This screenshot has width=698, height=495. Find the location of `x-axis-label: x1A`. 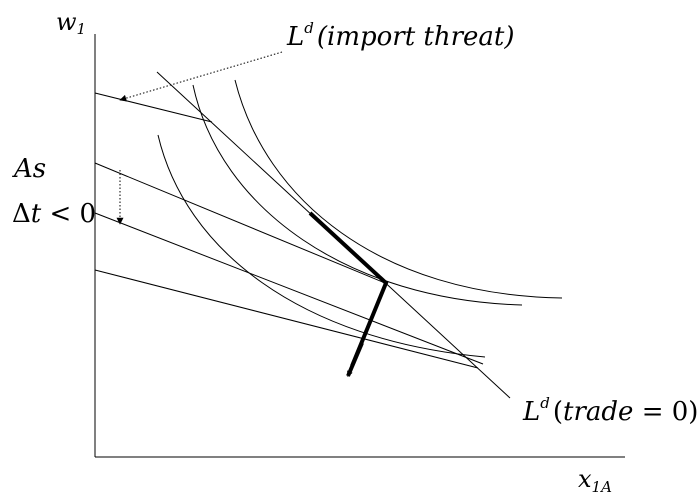

x-axis-label: x1A is located at coordinates (595, 480).